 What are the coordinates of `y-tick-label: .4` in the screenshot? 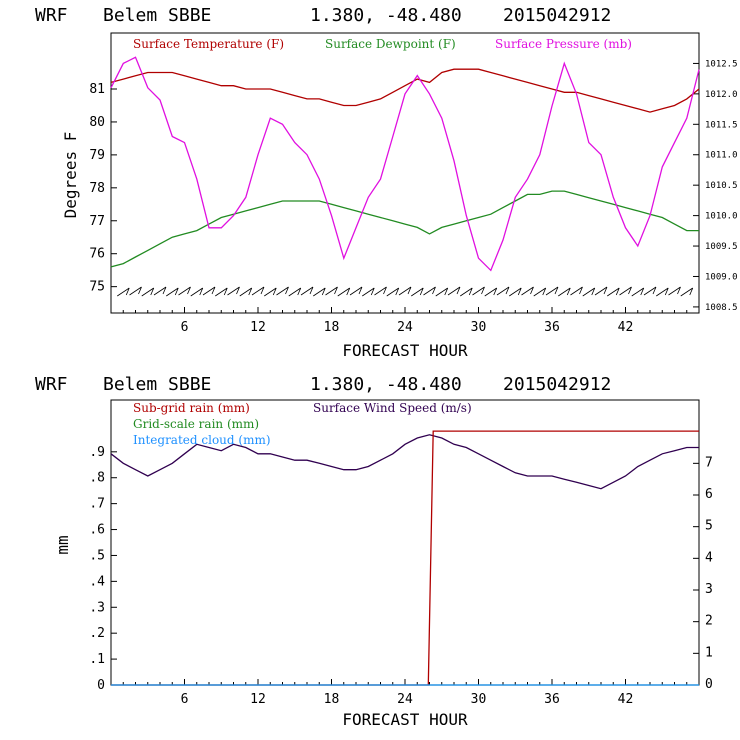 It's located at (97, 581).